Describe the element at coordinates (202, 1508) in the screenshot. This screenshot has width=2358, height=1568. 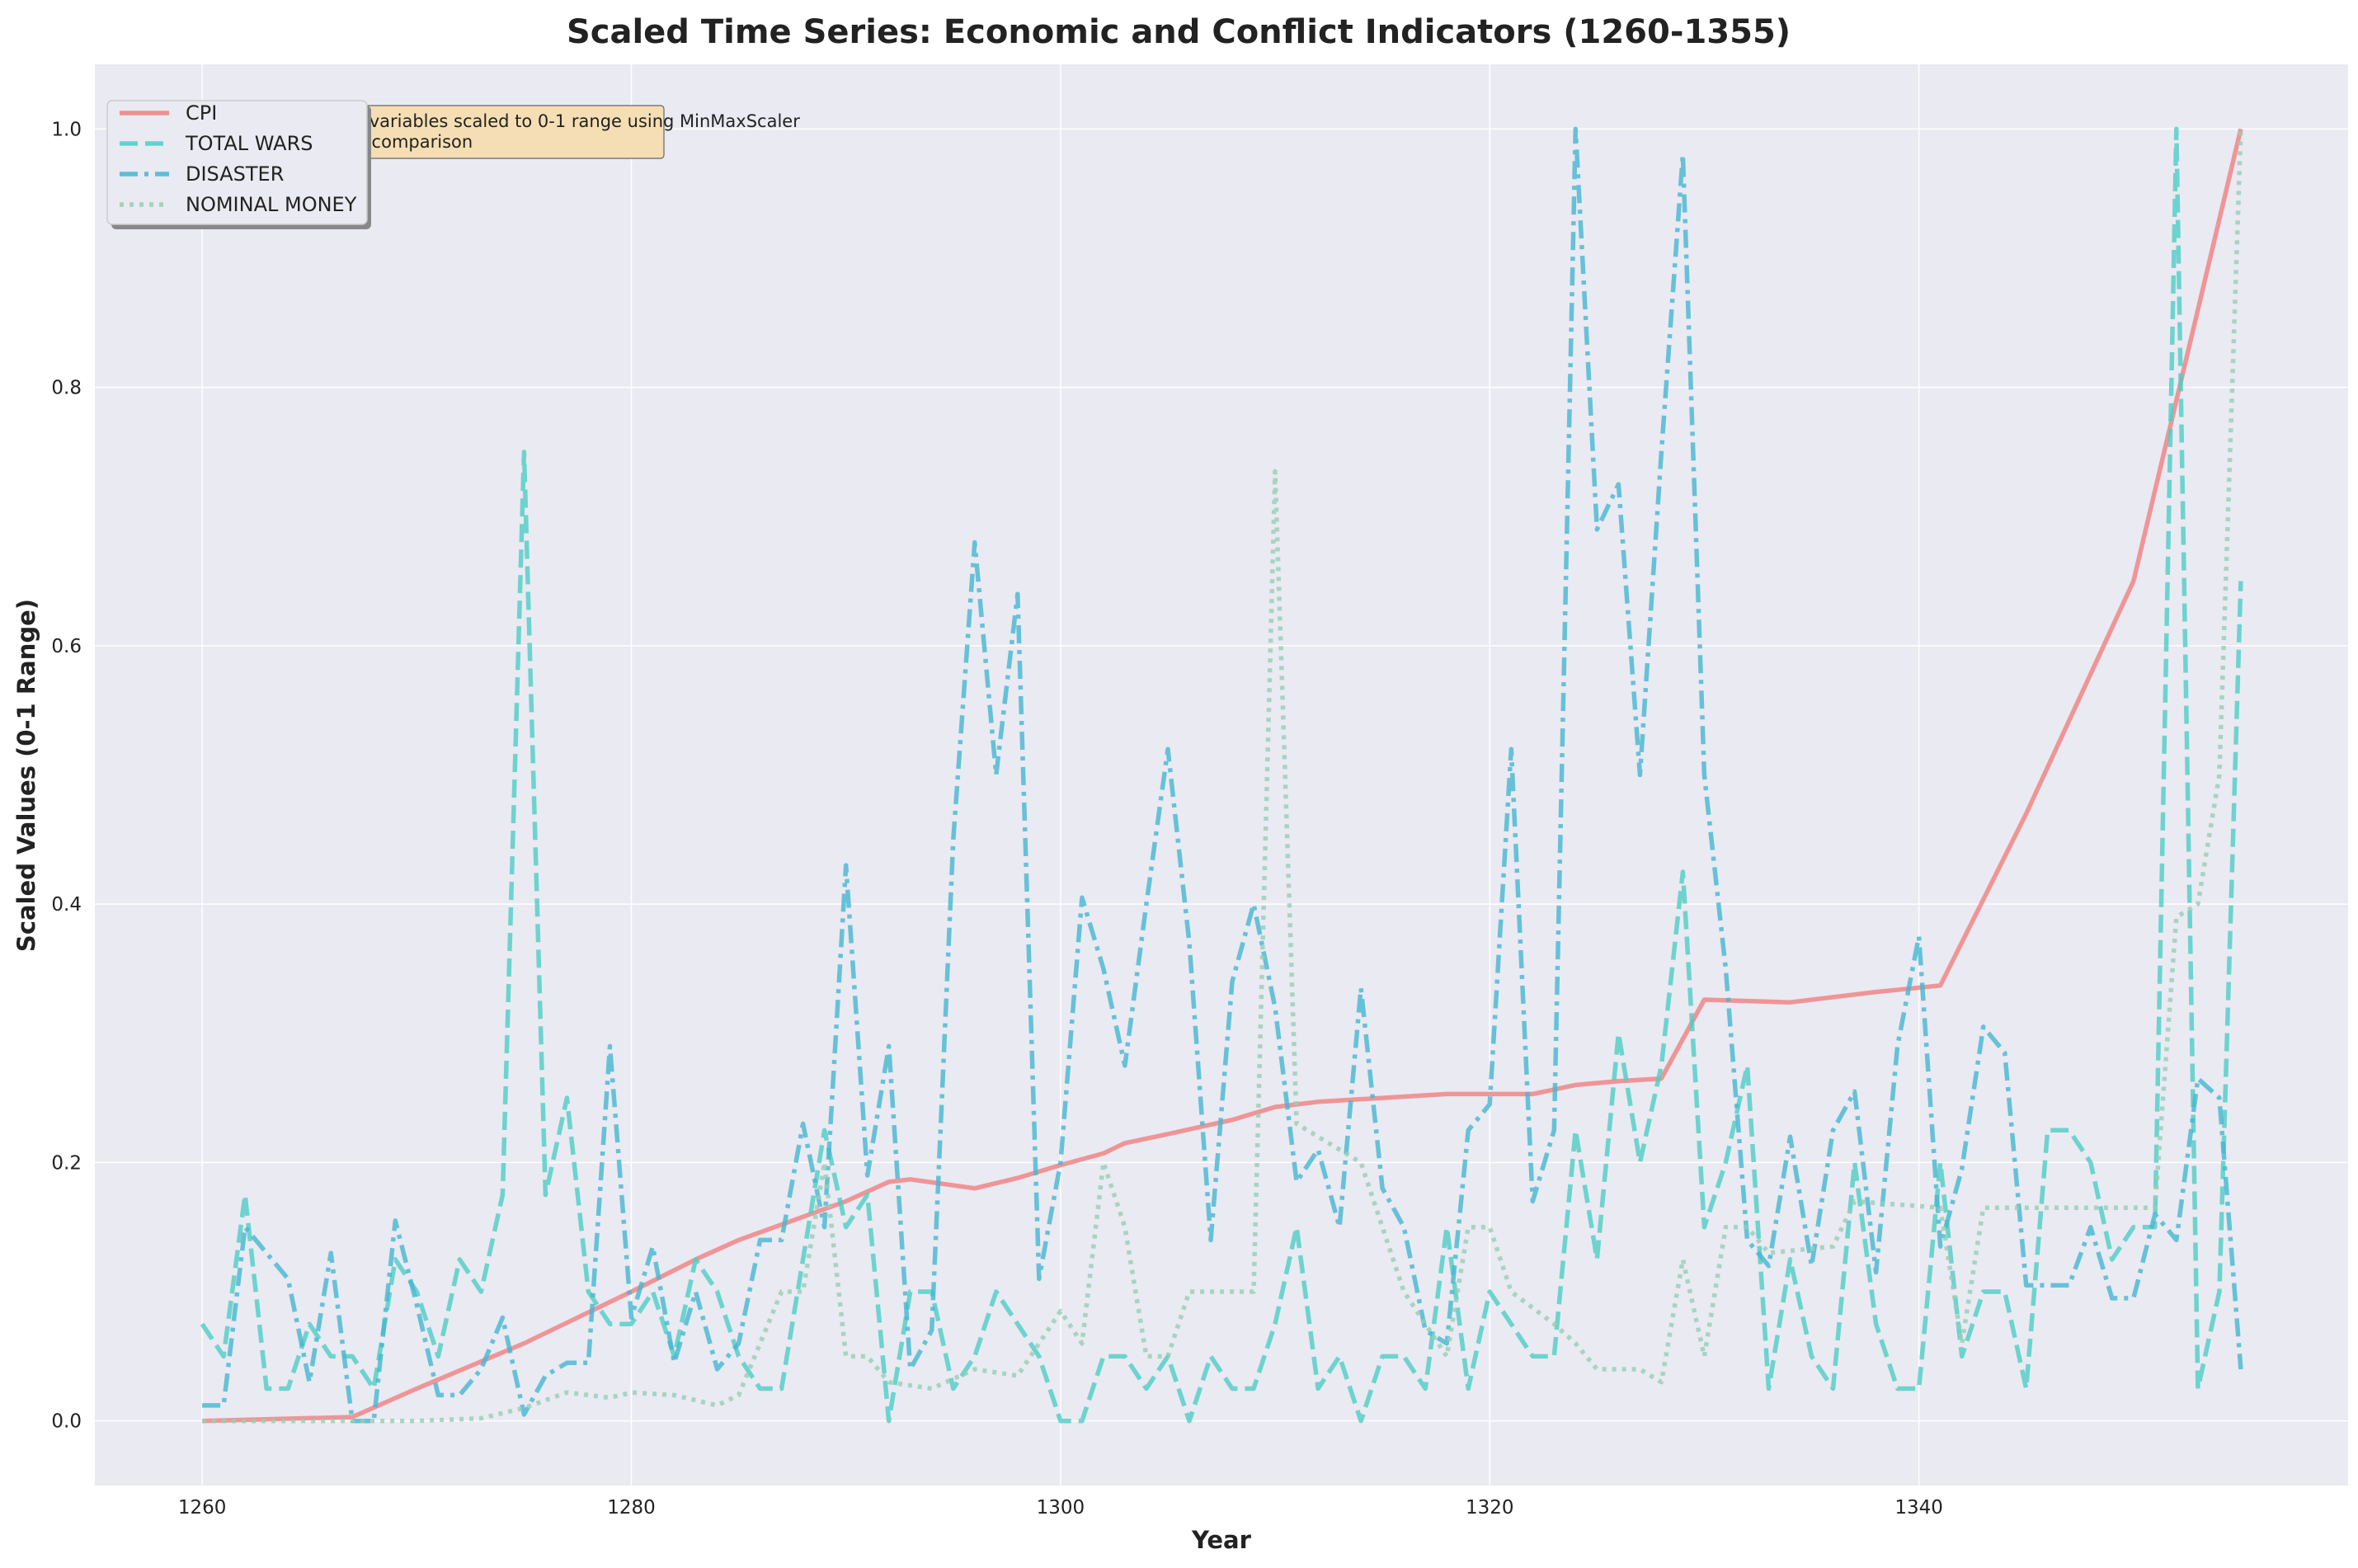
I see `x-tick-label: 1260` at that location.